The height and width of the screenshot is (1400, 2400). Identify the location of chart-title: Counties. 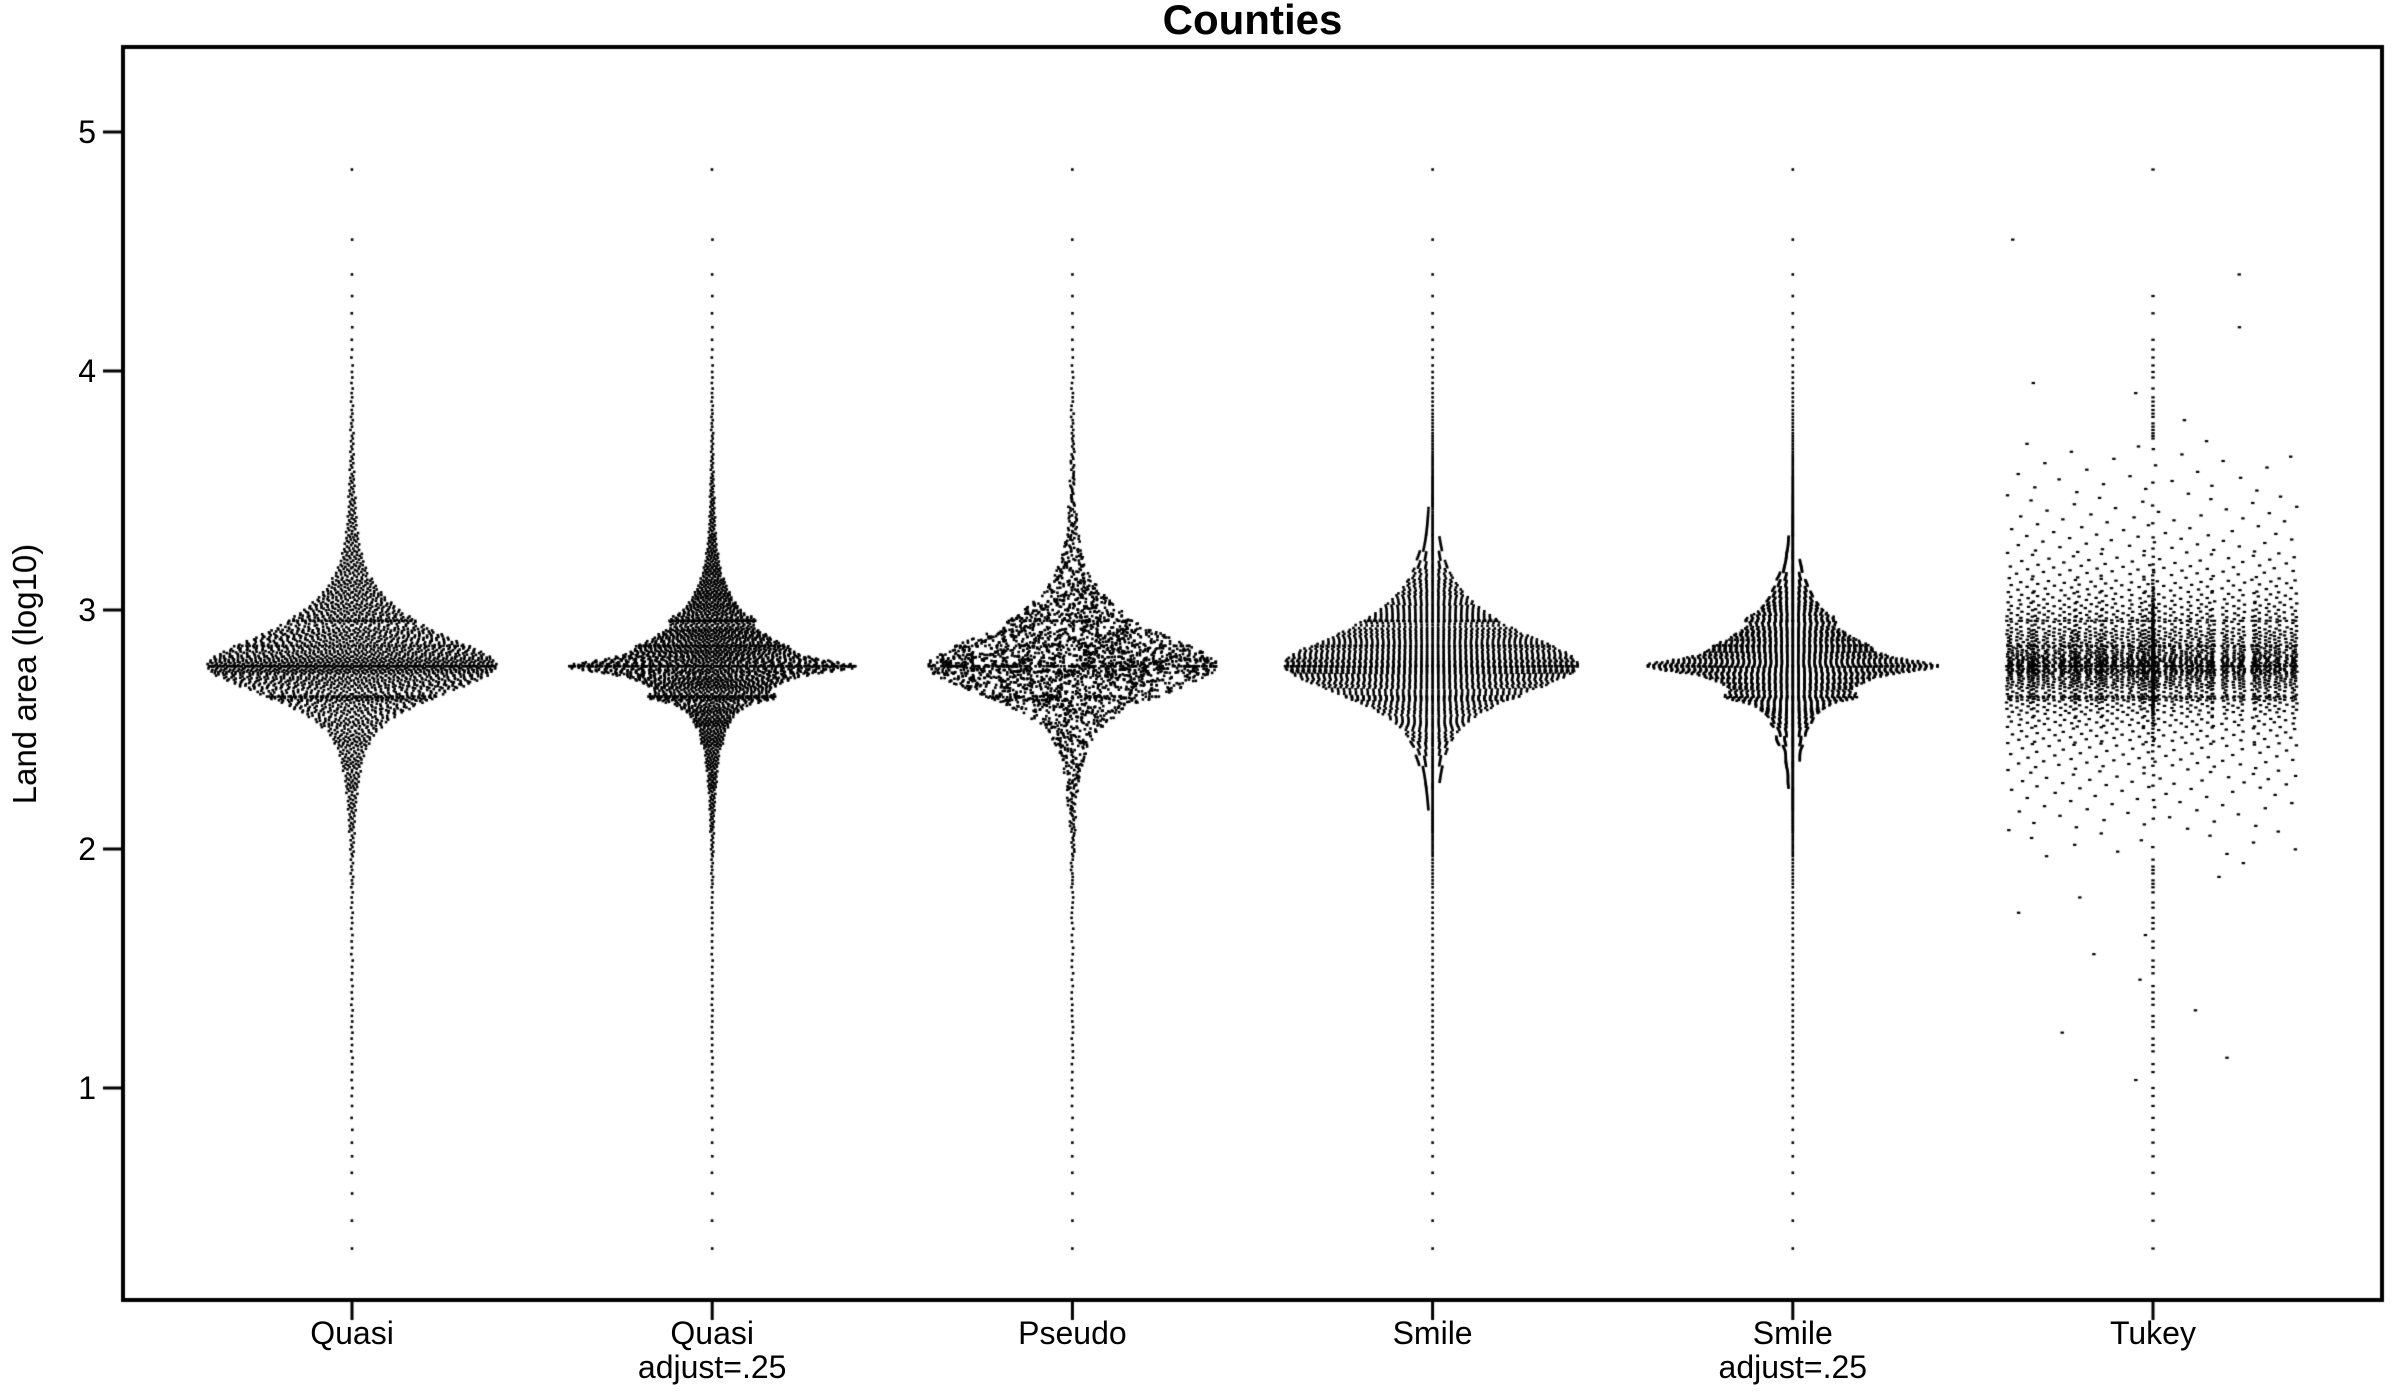
(1252, 21).